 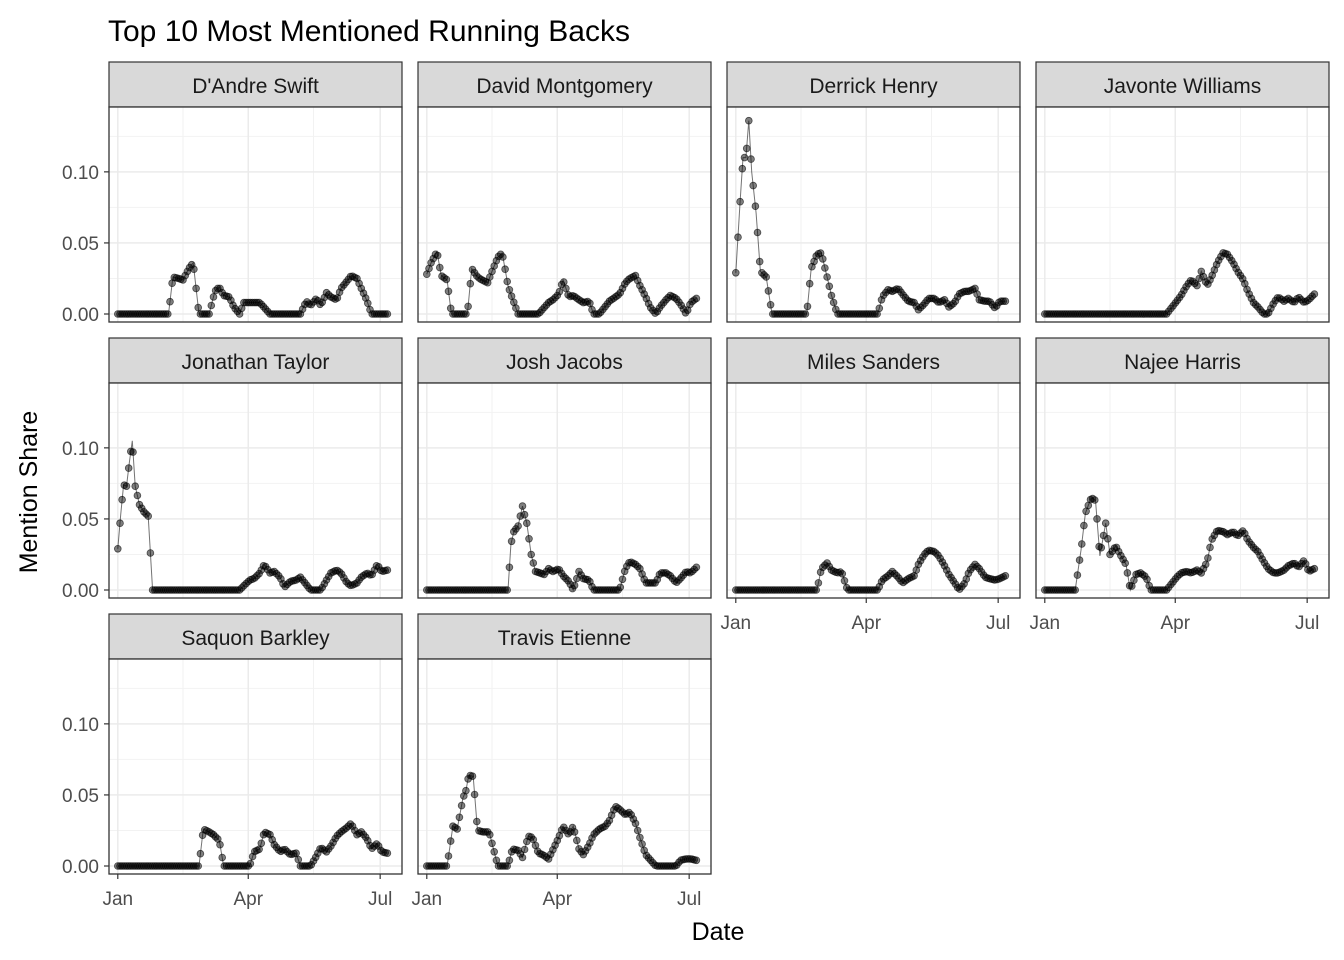 I want to click on facet-panel: David Montgomery, so click(x=564, y=192).